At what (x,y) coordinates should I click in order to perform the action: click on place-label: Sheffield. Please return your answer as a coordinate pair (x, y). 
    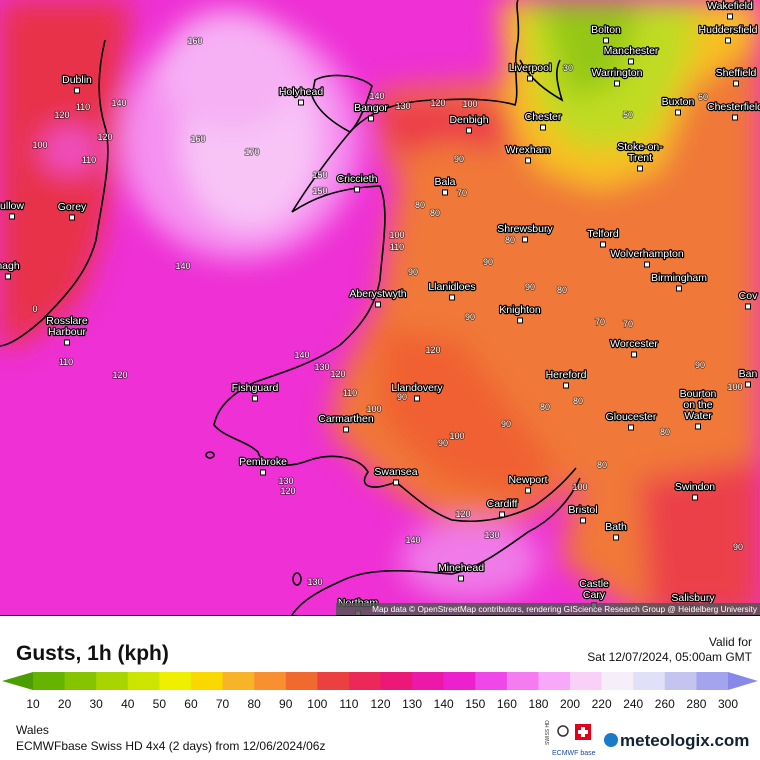
    Looking at the image, I should click on (736, 73).